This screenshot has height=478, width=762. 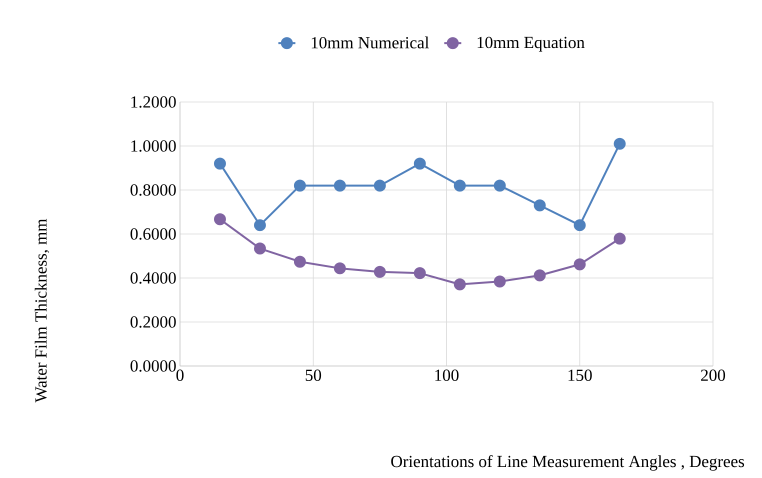 I want to click on y-tick-label: 0.0000, so click(x=153, y=366).